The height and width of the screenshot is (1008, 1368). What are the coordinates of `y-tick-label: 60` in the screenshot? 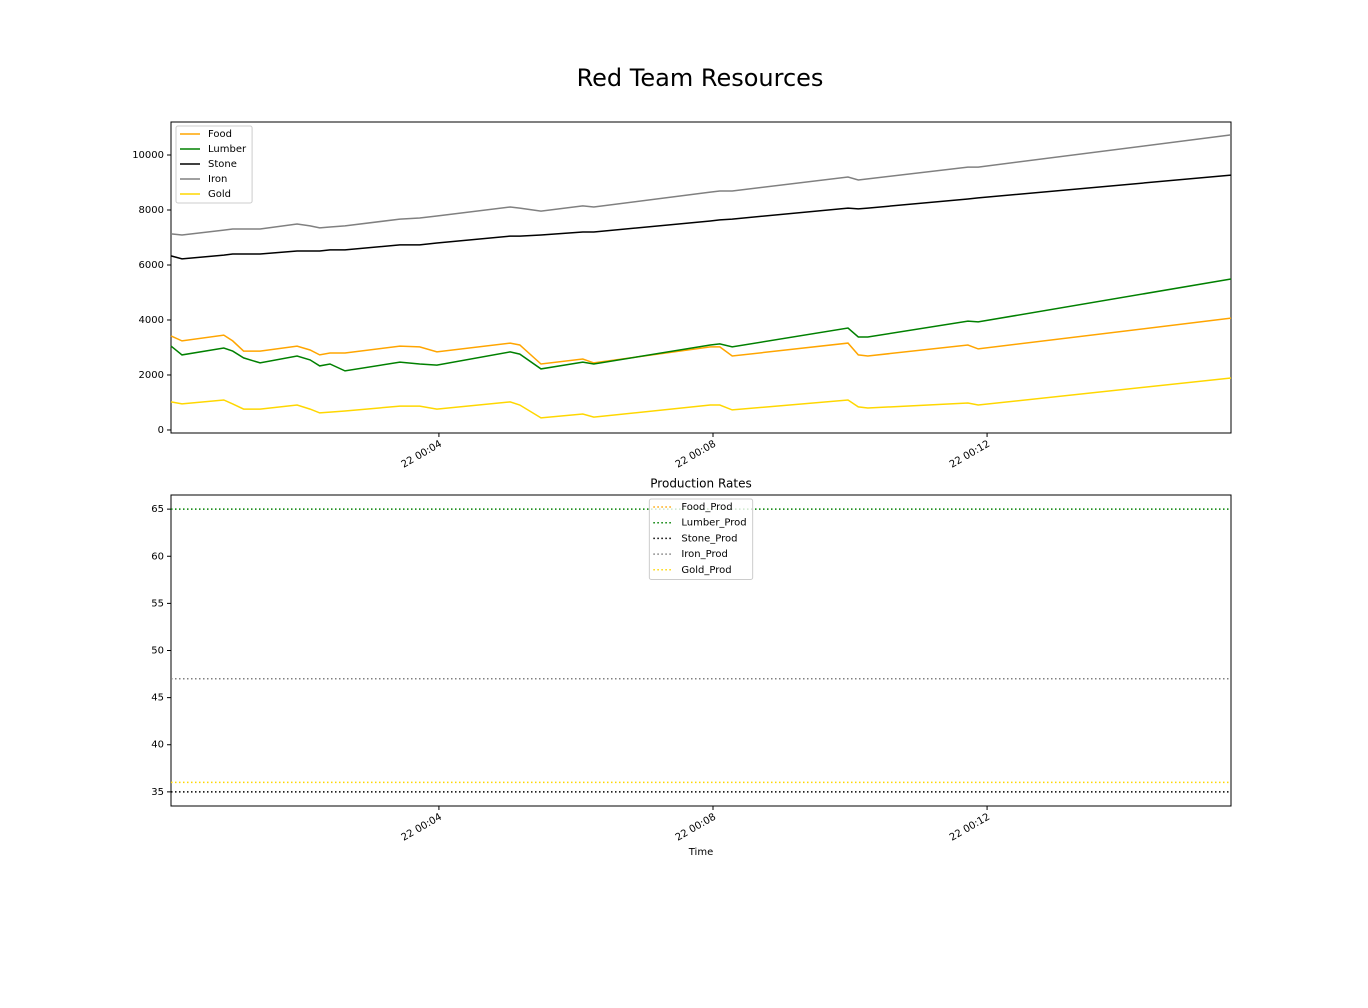 It's located at (157, 556).